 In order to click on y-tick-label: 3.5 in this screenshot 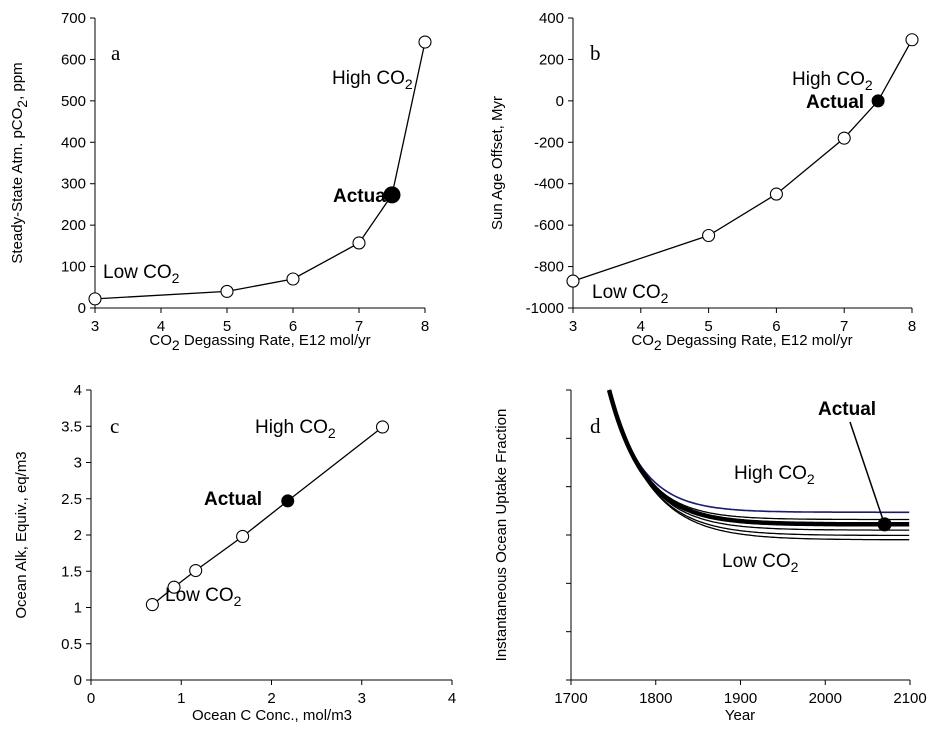, I will do `click(71, 426)`.